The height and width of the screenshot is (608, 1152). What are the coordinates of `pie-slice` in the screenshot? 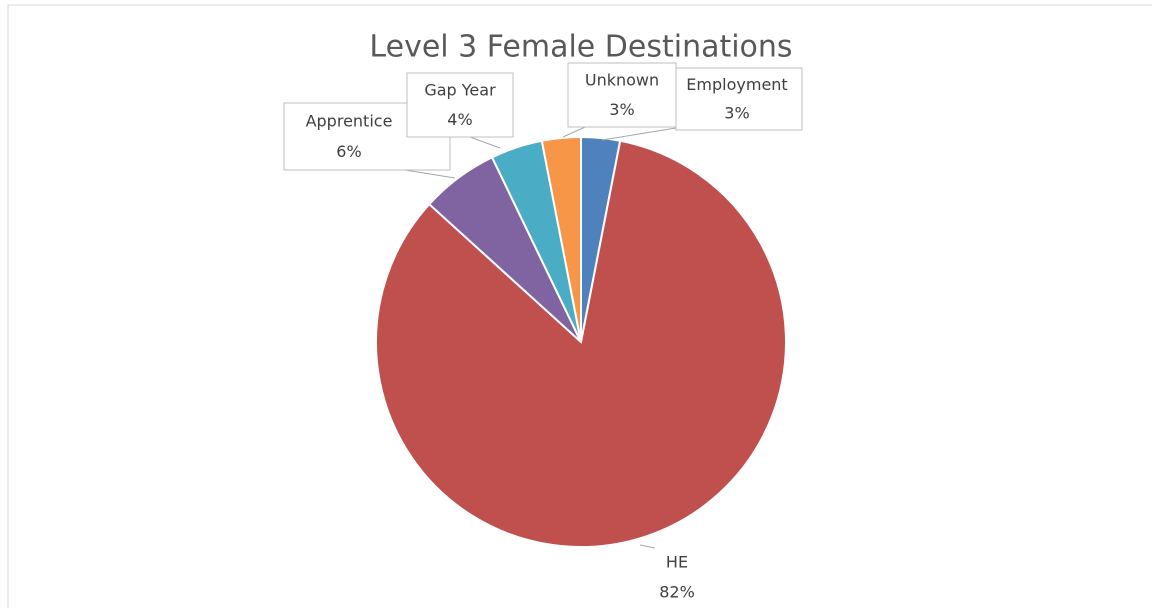 It's located at (561, 239).